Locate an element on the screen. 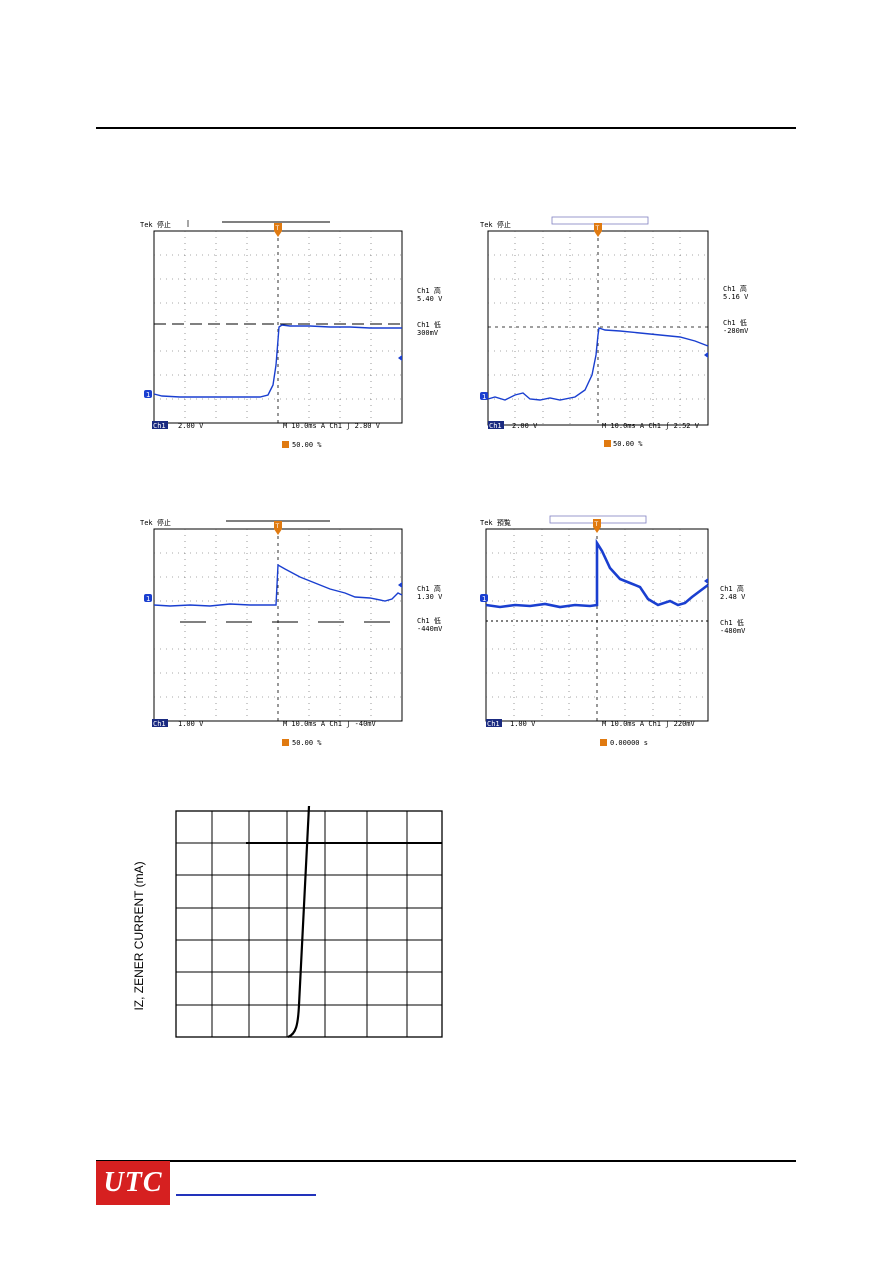 This screenshot has width=892, height=1263. scope-timebase-trigger: M 10.0ms A Ch1 ʃ 2.52 V is located at coordinates (651, 426).